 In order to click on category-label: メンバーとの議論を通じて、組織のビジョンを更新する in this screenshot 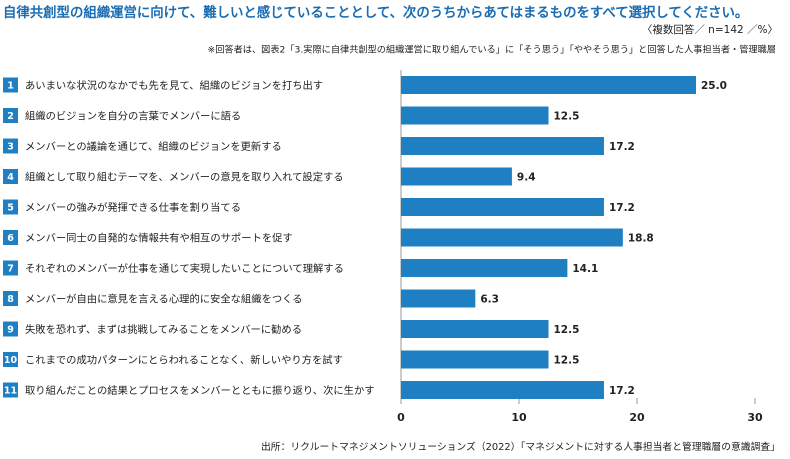, I will do `click(153, 146)`.